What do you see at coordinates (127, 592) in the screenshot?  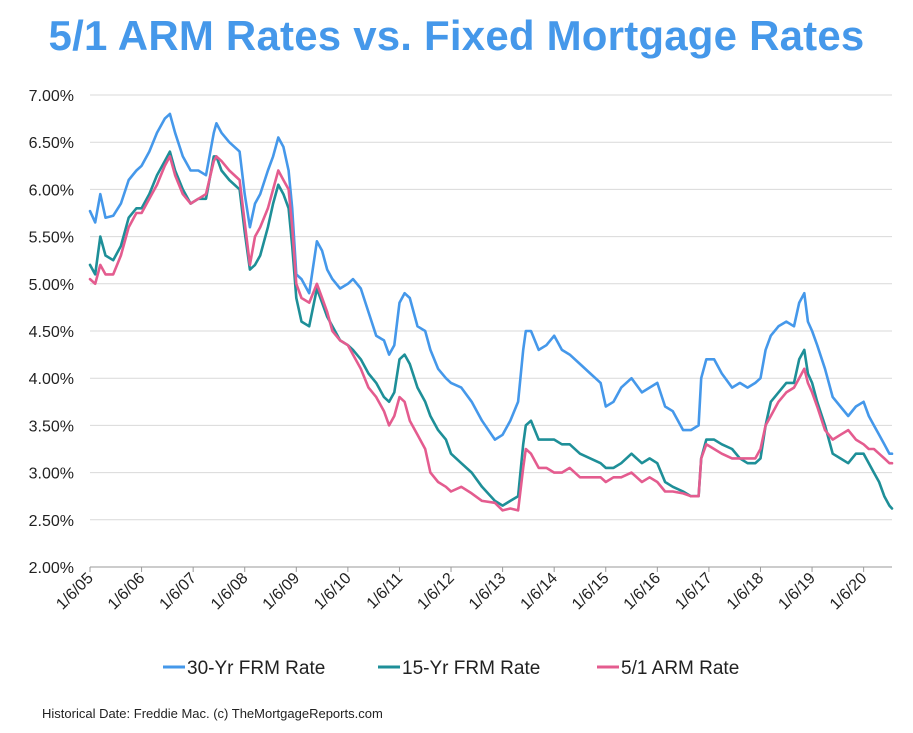 I see `x-tick-label: 1/6/06` at bounding box center [127, 592].